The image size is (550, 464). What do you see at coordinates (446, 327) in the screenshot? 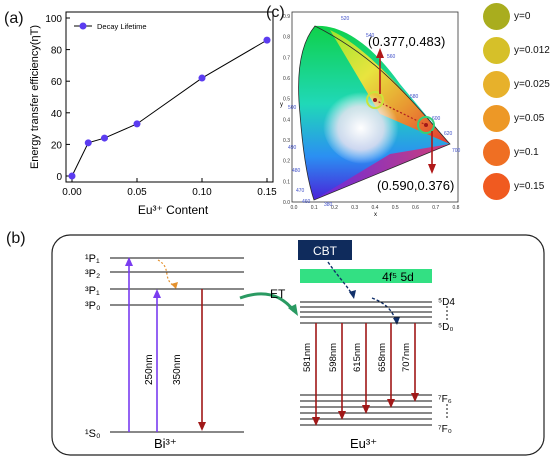
I see `level-5D0: ⁵D₀` at bounding box center [446, 327].